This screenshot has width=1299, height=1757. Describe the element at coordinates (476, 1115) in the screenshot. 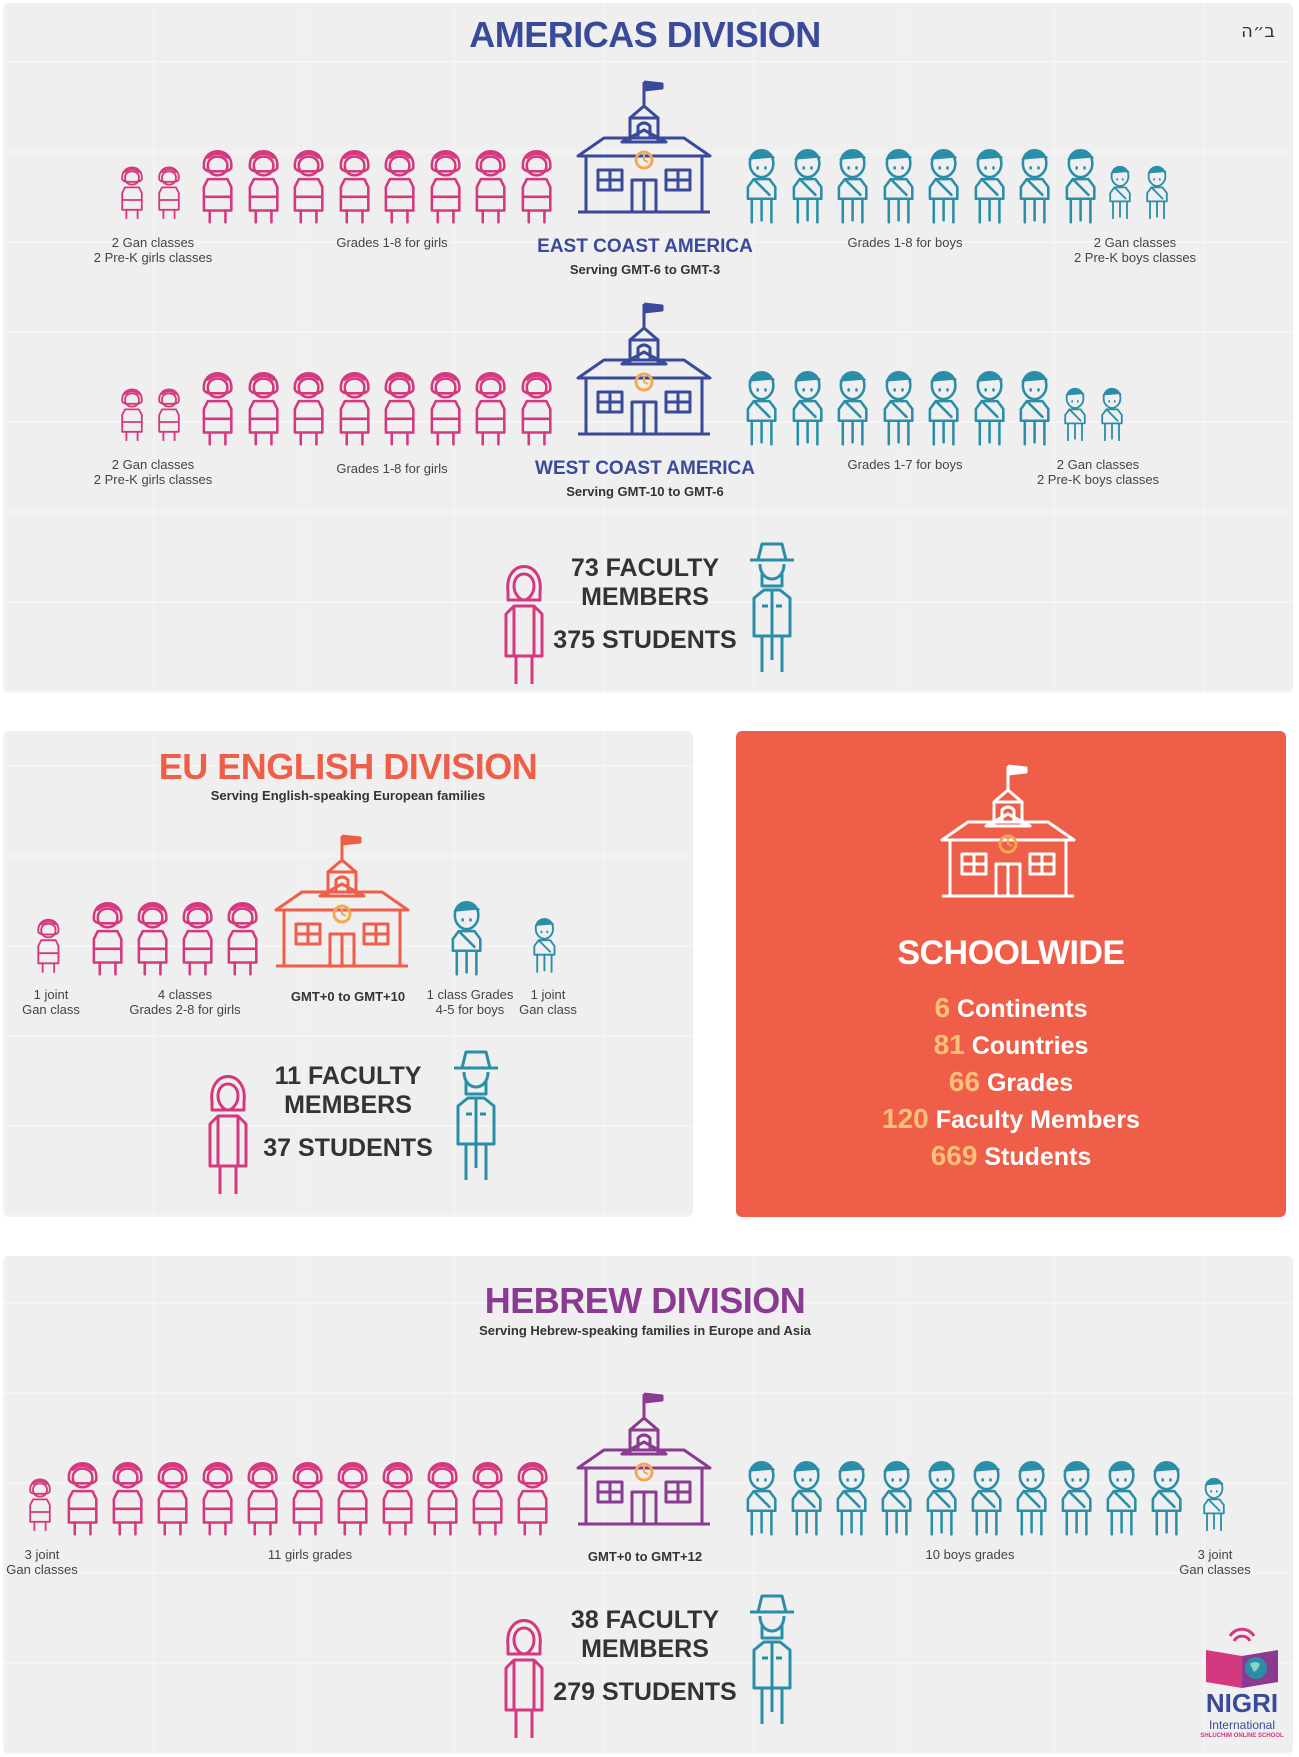

I see `eu-man-teacher-icon` at that location.